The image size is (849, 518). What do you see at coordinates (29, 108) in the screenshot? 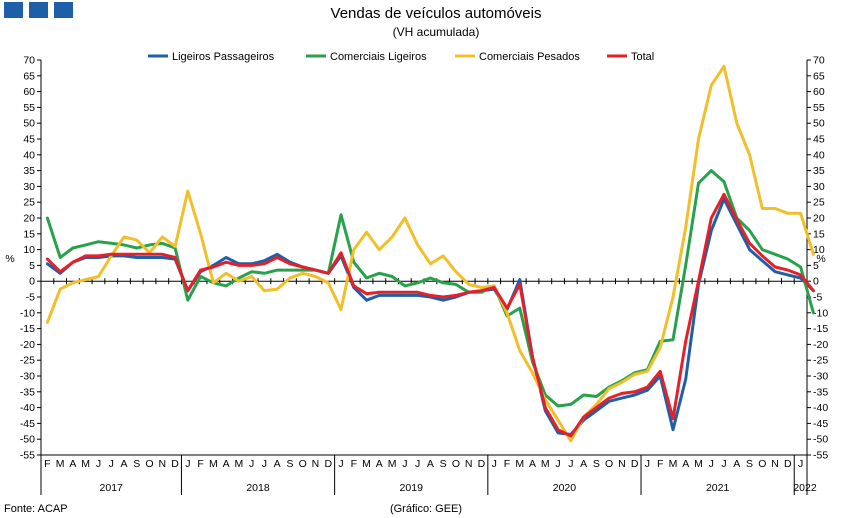
I see `y-tick-label-left: 55` at bounding box center [29, 108].